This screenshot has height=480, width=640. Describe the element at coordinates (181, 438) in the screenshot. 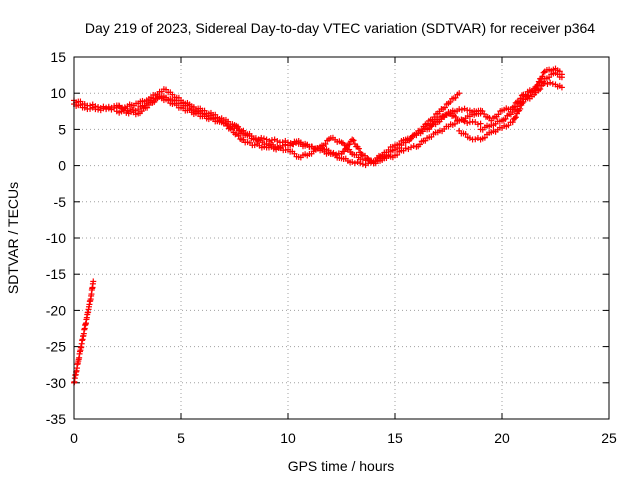

I see `x-tick-label: 5` at that location.